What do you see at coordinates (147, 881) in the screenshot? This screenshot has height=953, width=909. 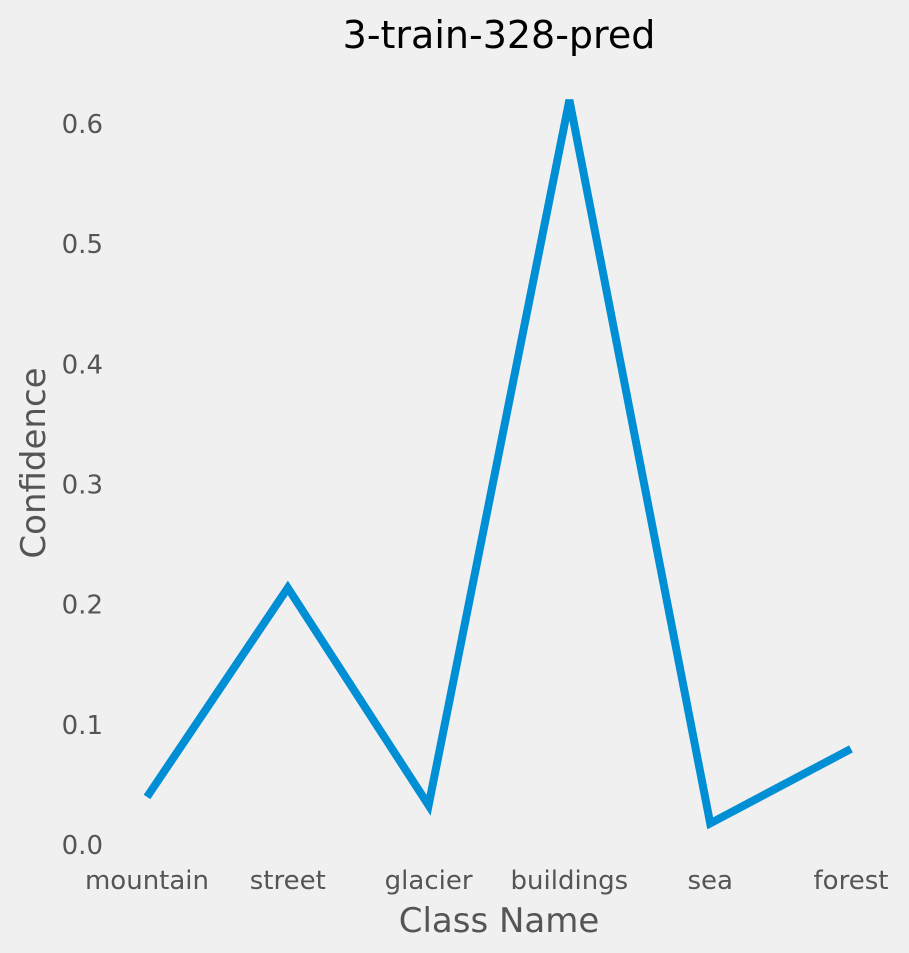 I see `x-tick-label: mountain` at bounding box center [147, 881].